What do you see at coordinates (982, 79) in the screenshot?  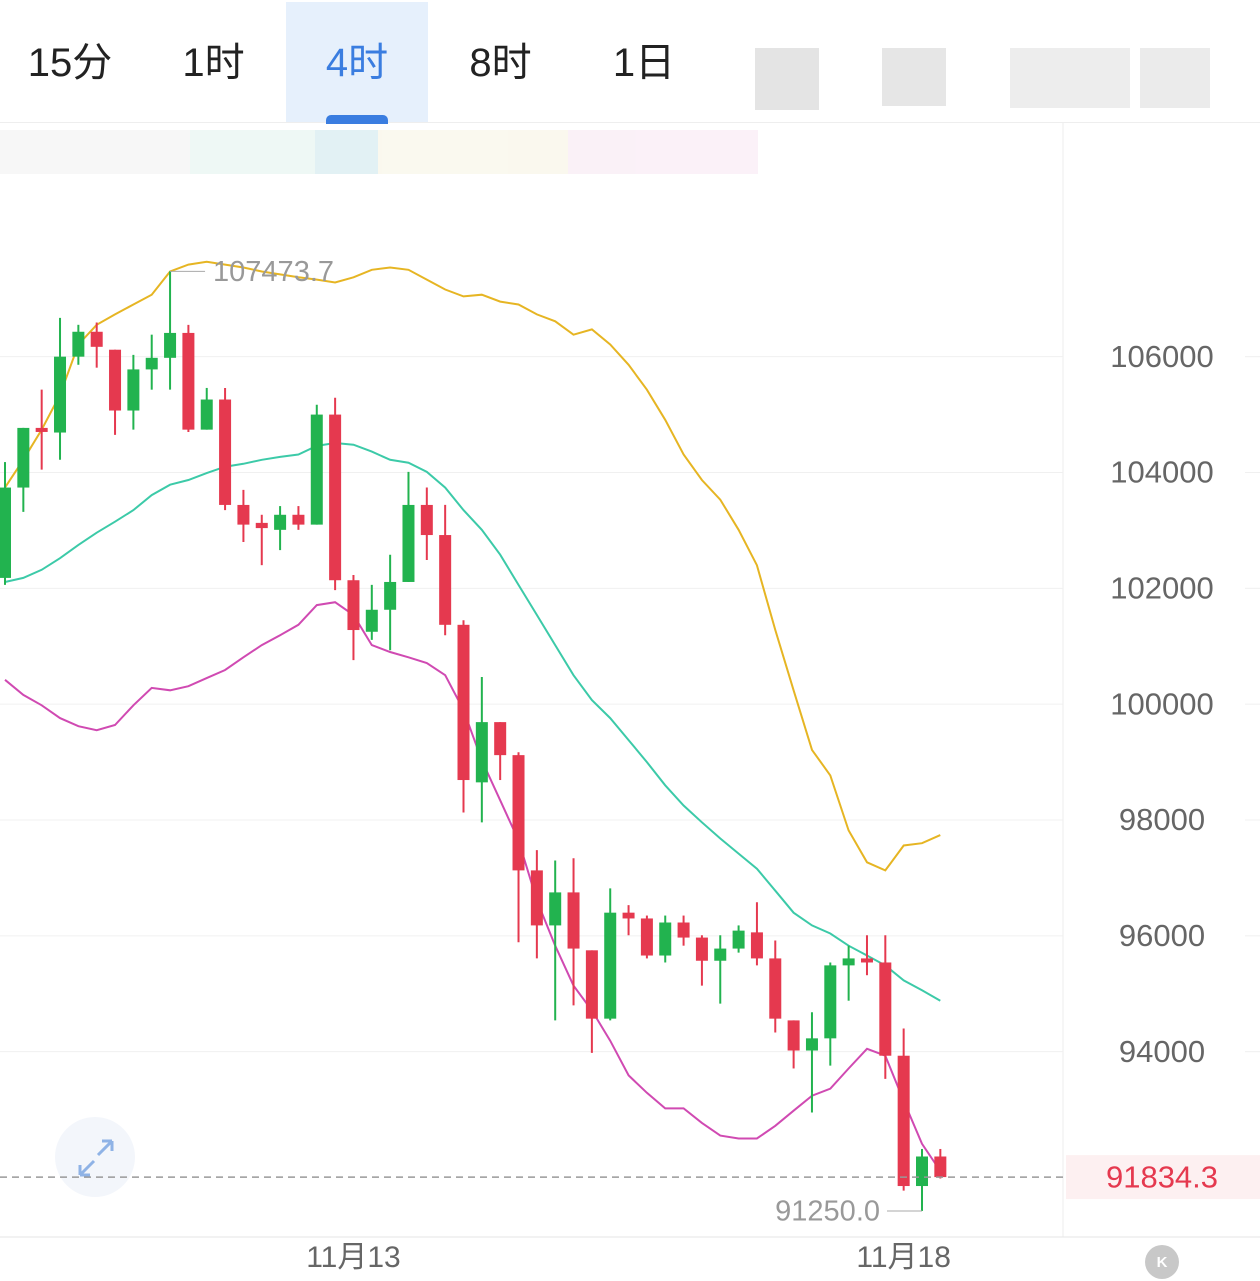 I see `blurred-toolbar` at bounding box center [982, 79].